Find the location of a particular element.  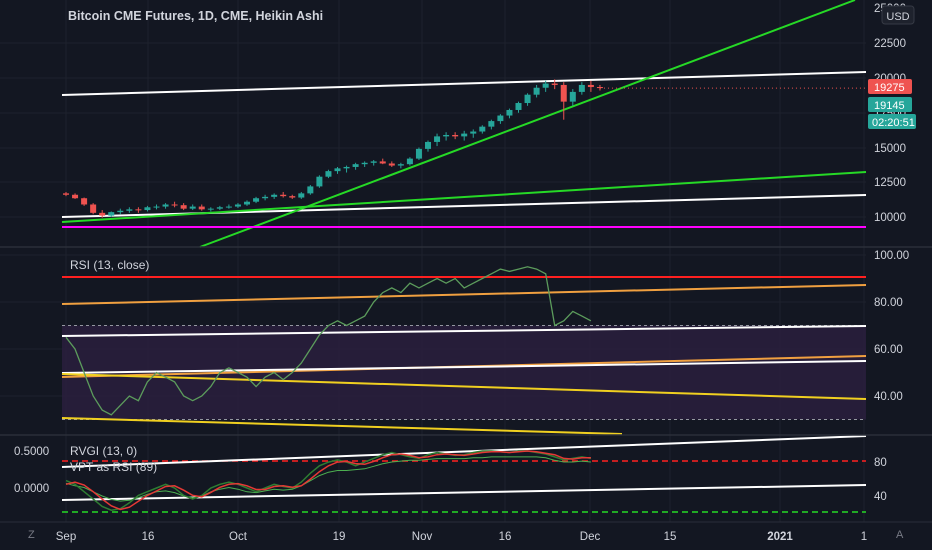

time-tick-label: Oct is located at coordinates (238, 537).